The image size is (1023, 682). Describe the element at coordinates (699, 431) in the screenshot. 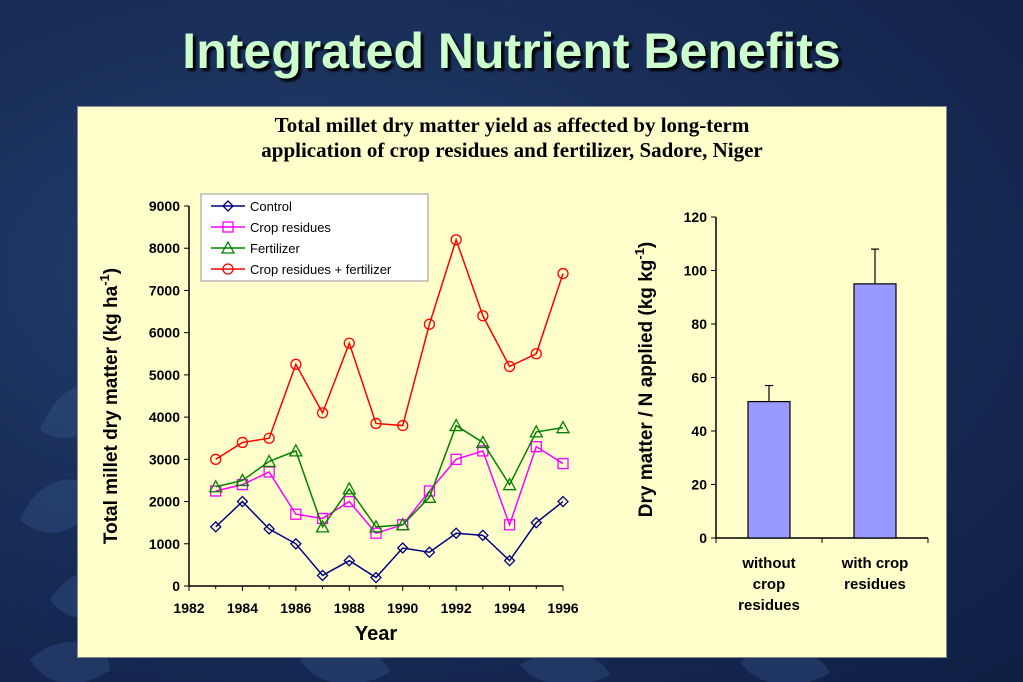

I see `bar-y-tick-label: 40` at that location.